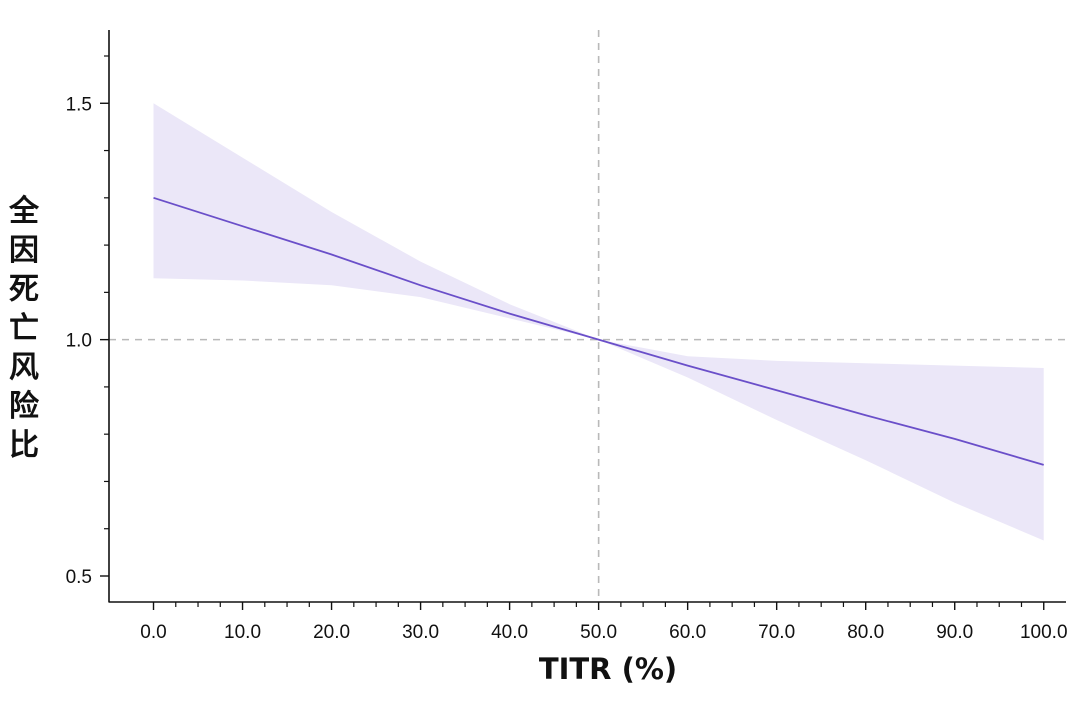  What do you see at coordinates (865, 632) in the screenshot?
I see `x-tick-label: 80.0` at bounding box center [865, 632].